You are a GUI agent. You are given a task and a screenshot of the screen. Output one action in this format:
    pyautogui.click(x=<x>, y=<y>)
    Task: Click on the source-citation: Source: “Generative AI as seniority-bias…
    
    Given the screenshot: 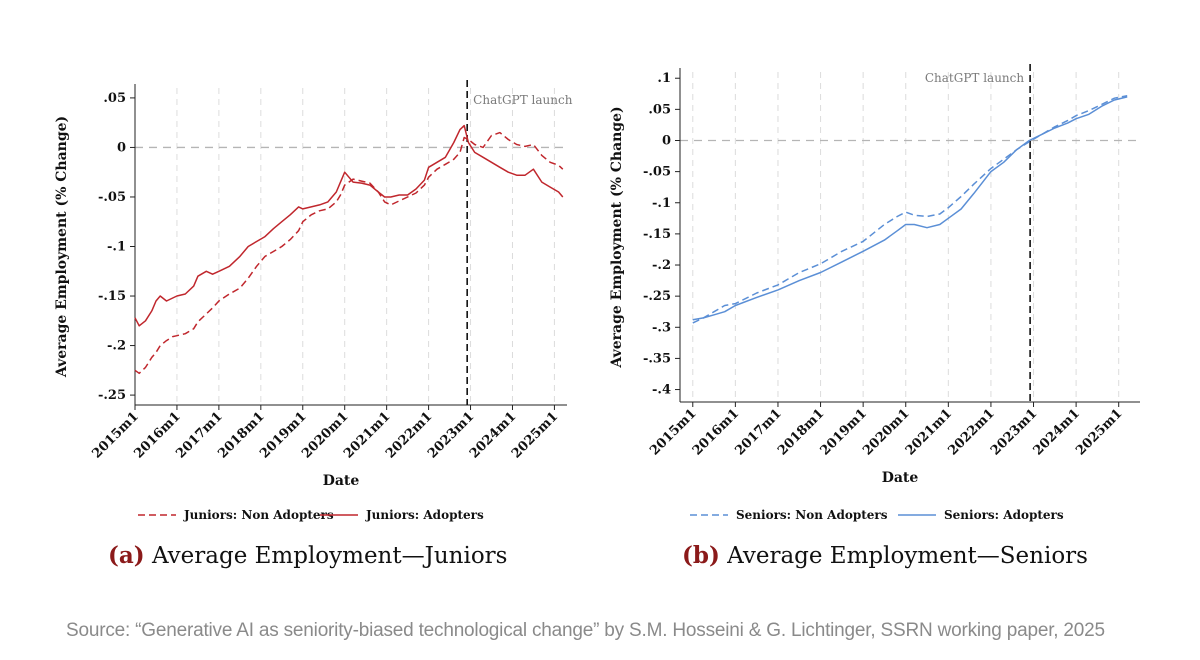 What is the action you would take?
    pyautogui.click(x=585, y=630)
    